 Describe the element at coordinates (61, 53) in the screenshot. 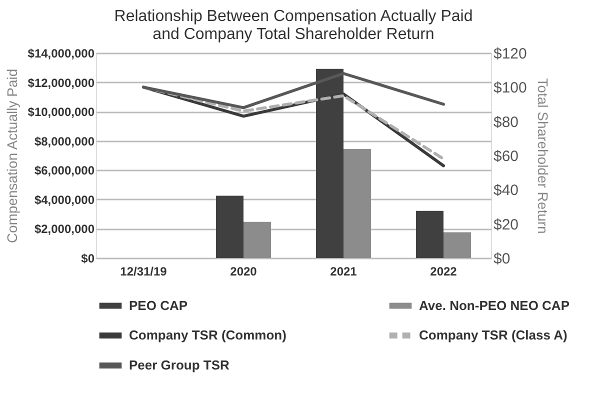

I see `y-tick-label: $14,000,000` at that location.